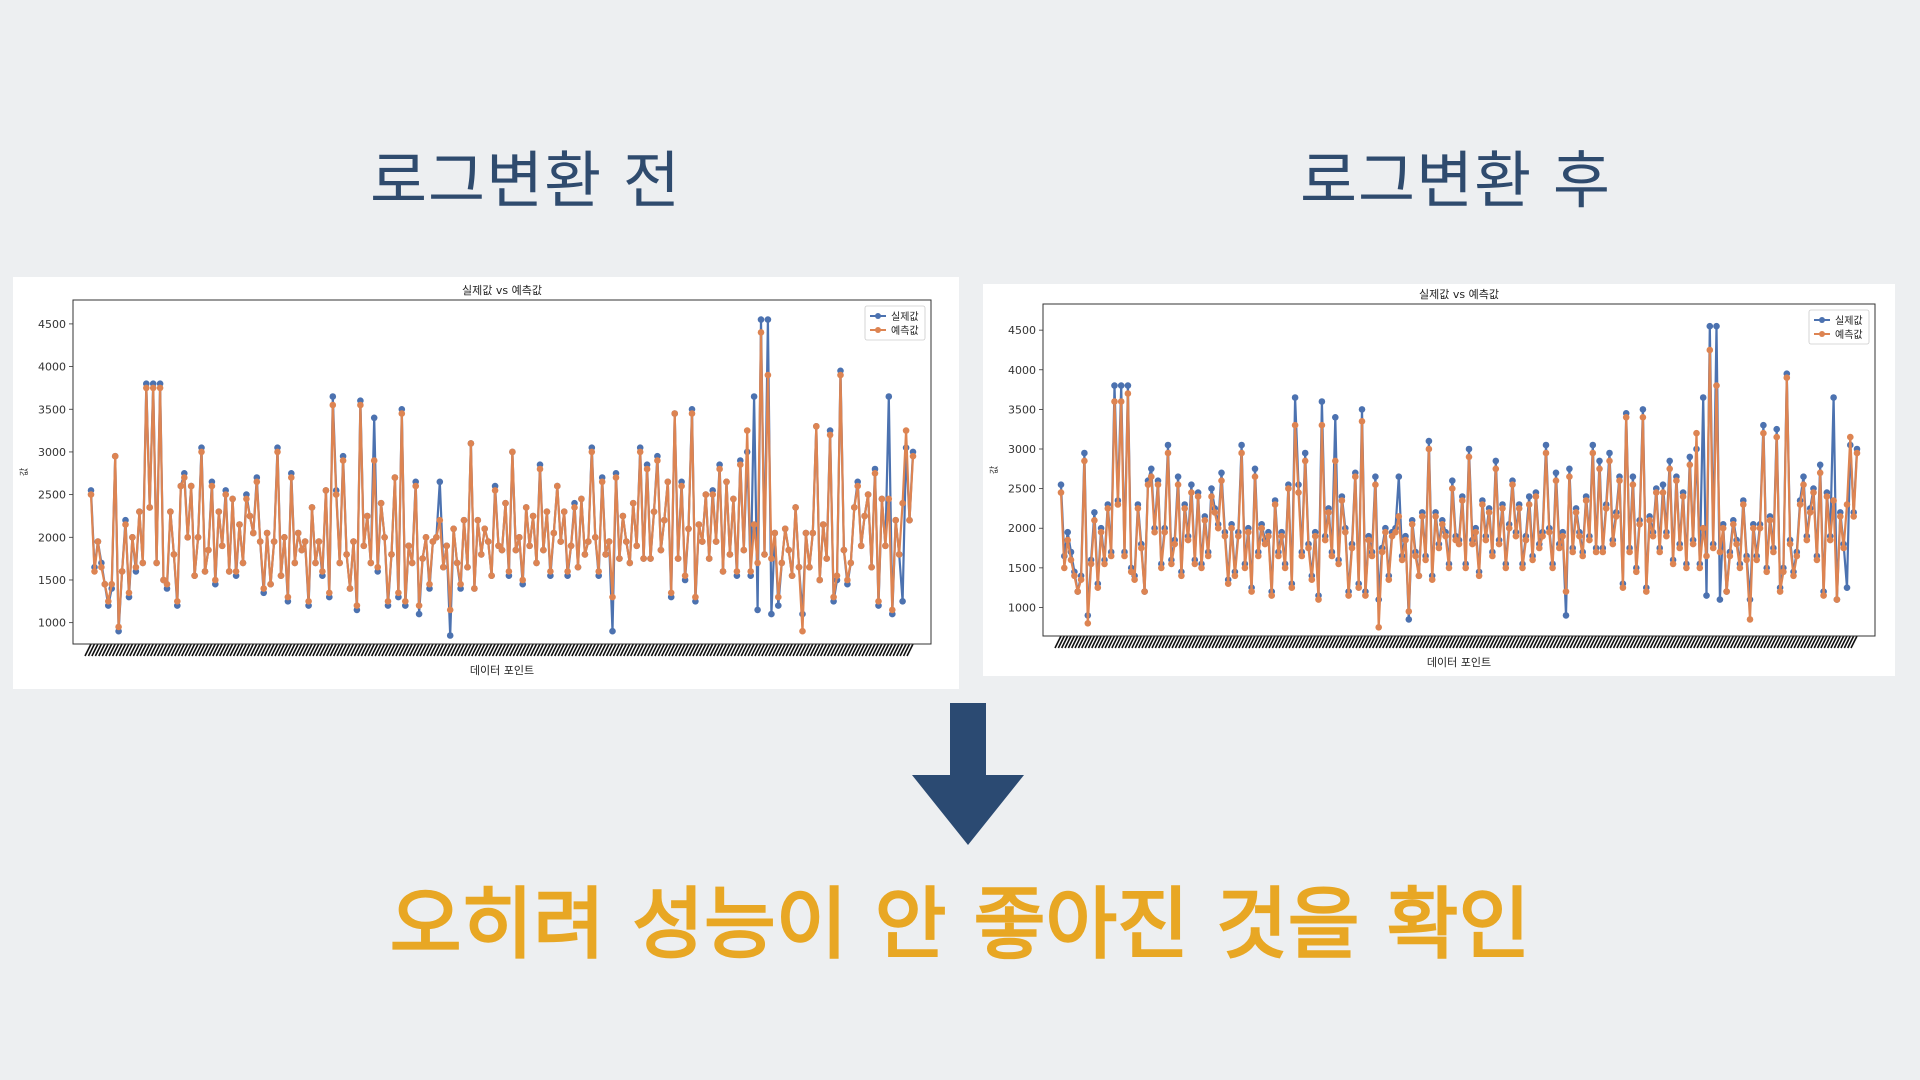  What do you see at coordinates (1459, 294) in the screenshot?
I see `chart-title: 실제값 vs 예측값` at bounding box center [1459, 294].